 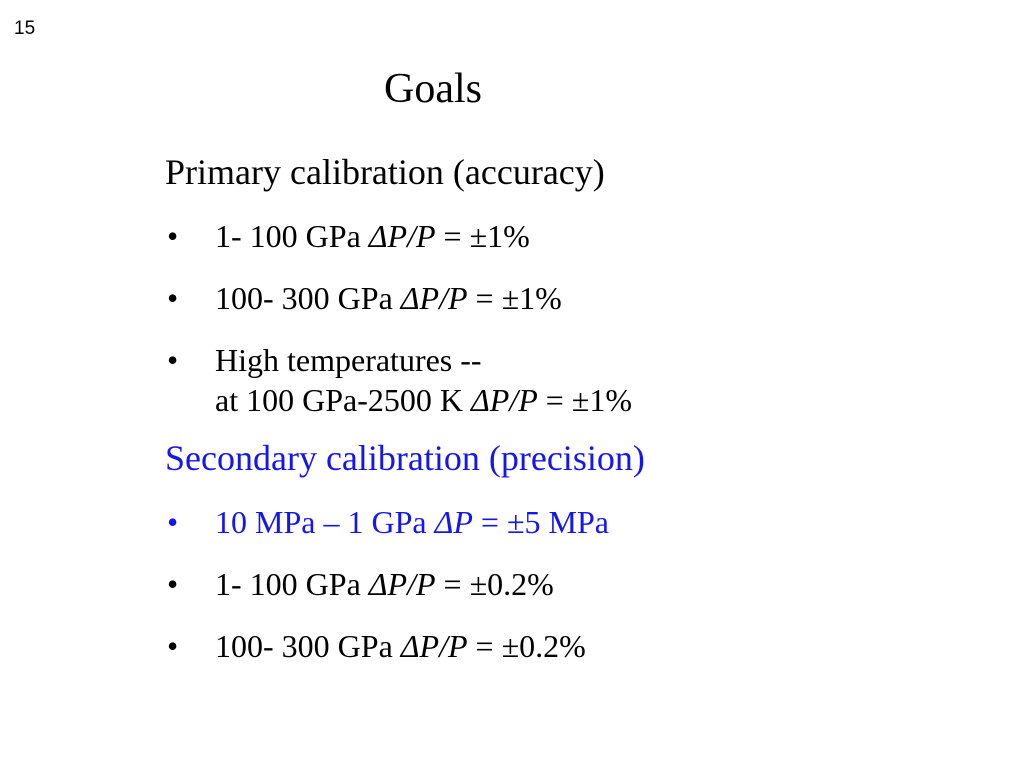 What do you see at coordinates (405, 458) in the screenshot?
I see `secondary-calibration-heading: Secondary calibration (precision)` at bounding box center [405, 458].